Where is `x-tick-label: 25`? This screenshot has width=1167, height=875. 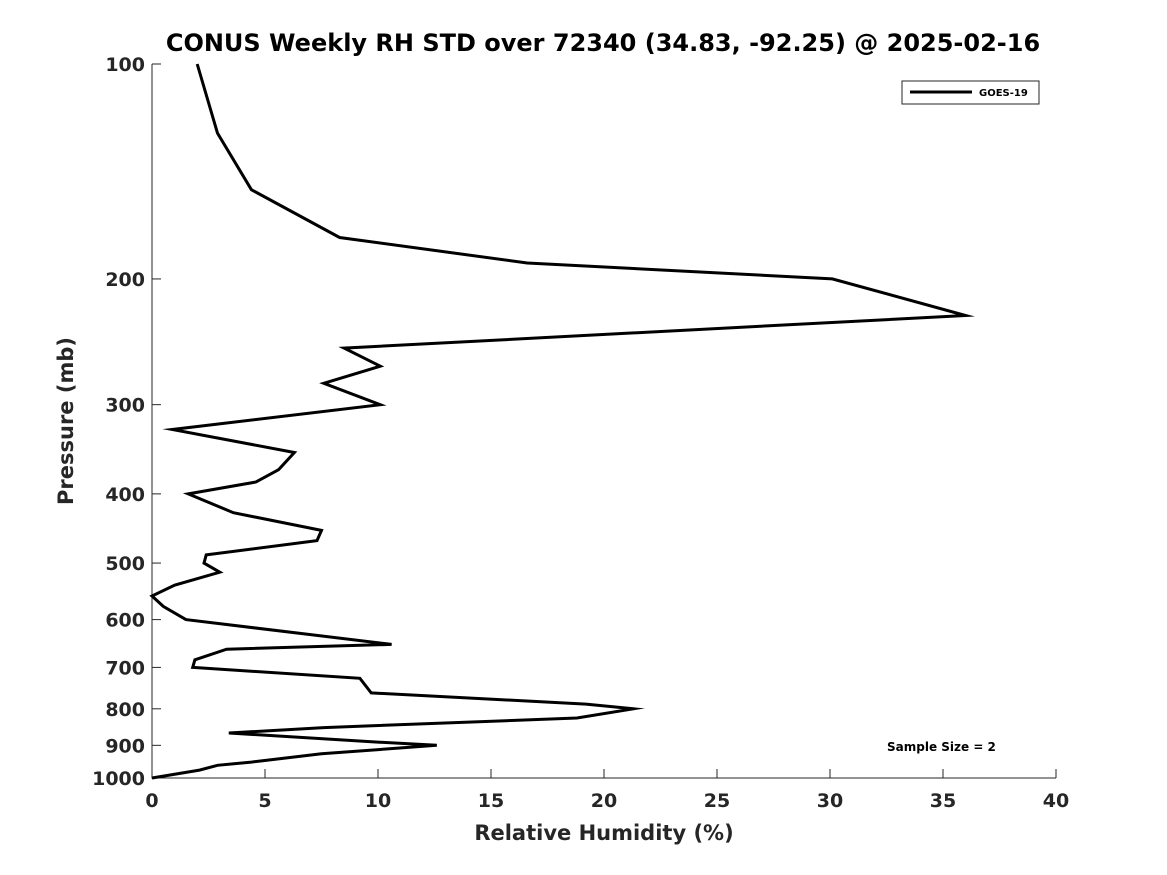
x-tick-label: 25 is located at coordinates (717, 801).